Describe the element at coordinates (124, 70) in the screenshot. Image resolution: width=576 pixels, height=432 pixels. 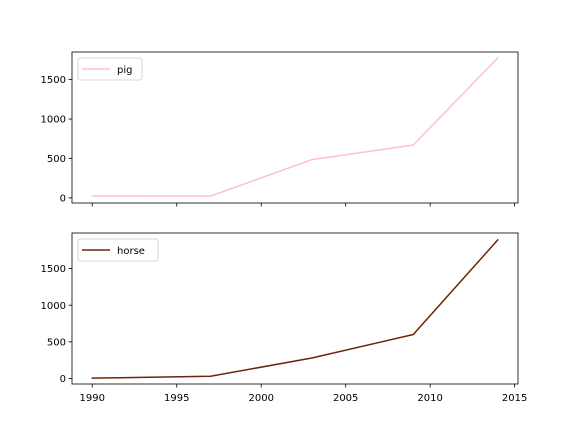
I see `legend-label: pig` at that location.